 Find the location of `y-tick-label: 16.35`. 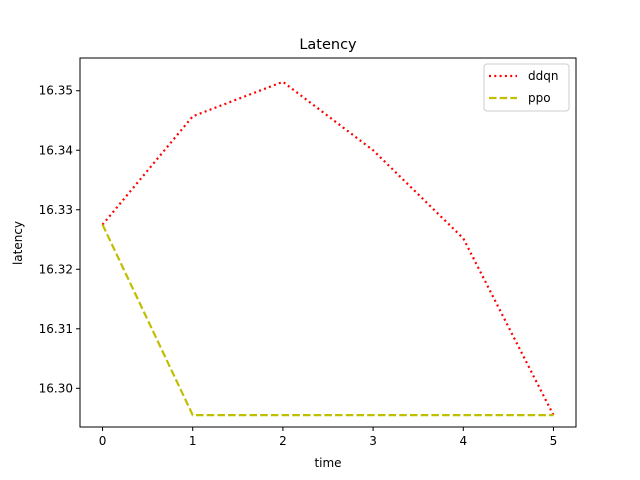

y-tick-label: 16.35 is located at coordinates (56, 91).